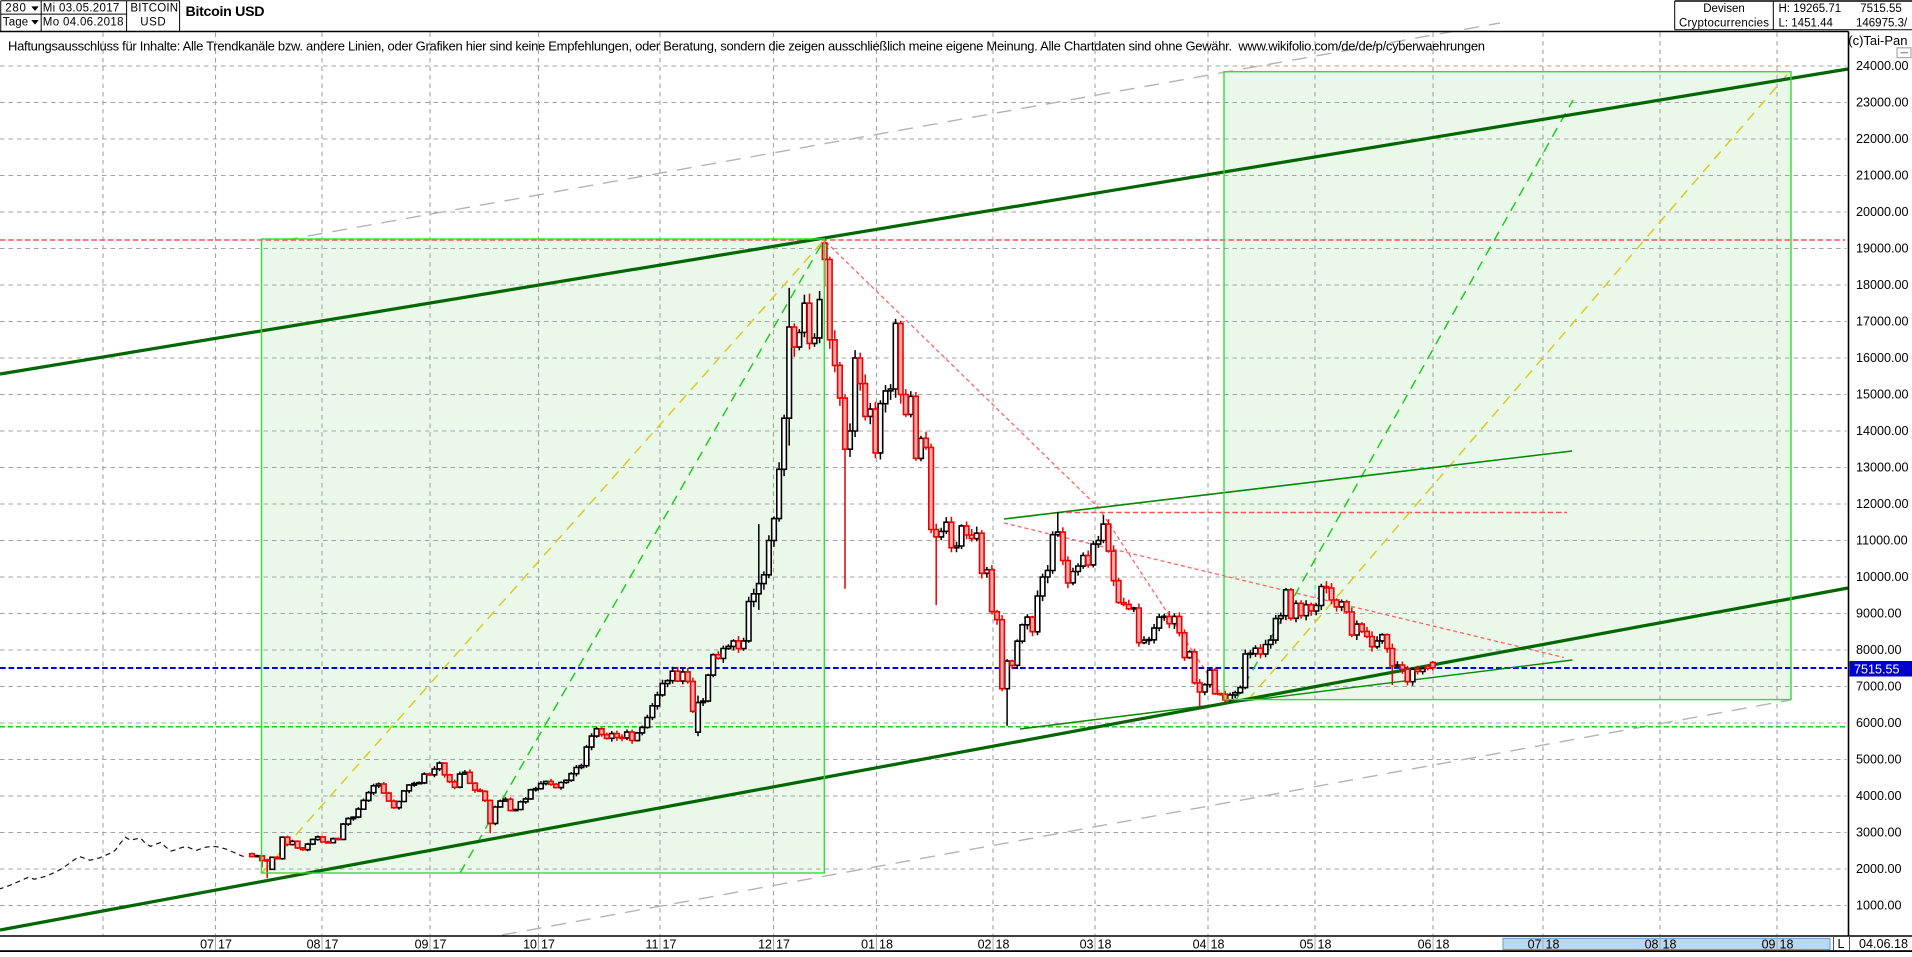 This screenshot has height=957, width=1912. I want to click on svg-text: 3000.00, so click(1879, 833).